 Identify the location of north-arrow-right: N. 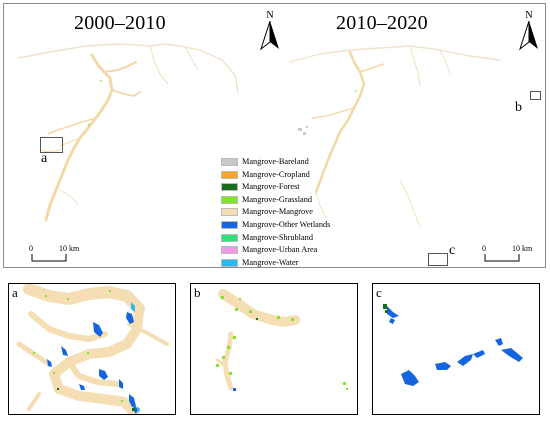
(529, 30).